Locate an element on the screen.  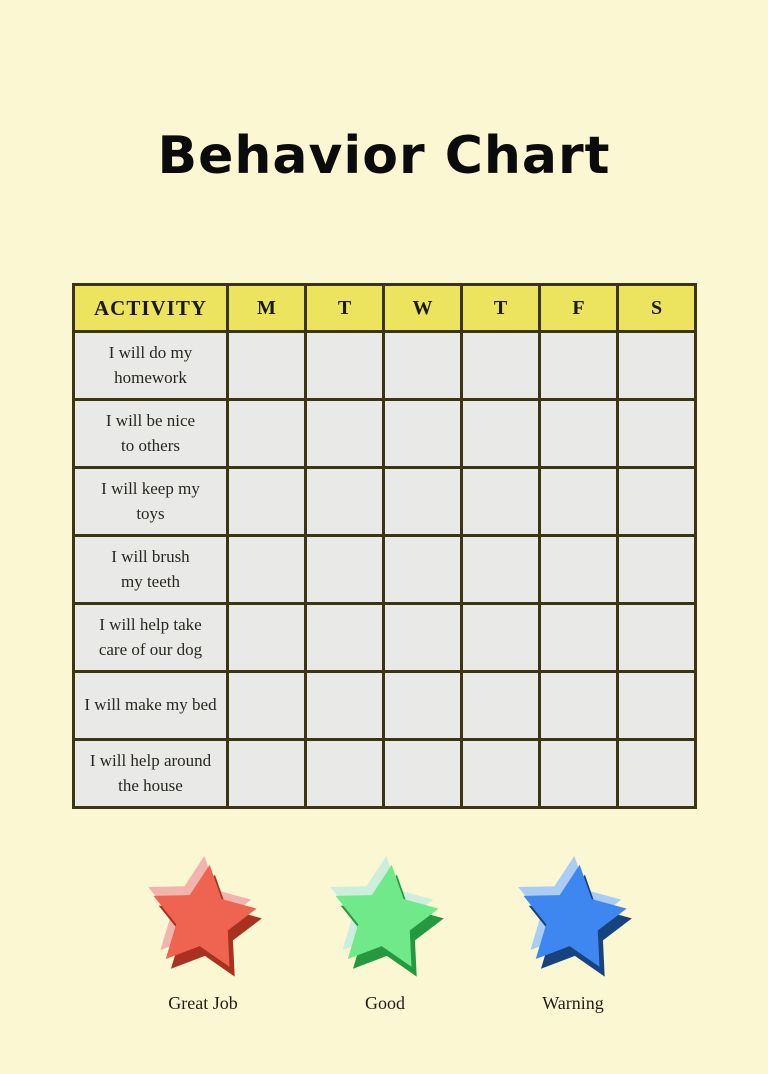
table-row: I will help take care of our dog is located at coordinates (384, 637).